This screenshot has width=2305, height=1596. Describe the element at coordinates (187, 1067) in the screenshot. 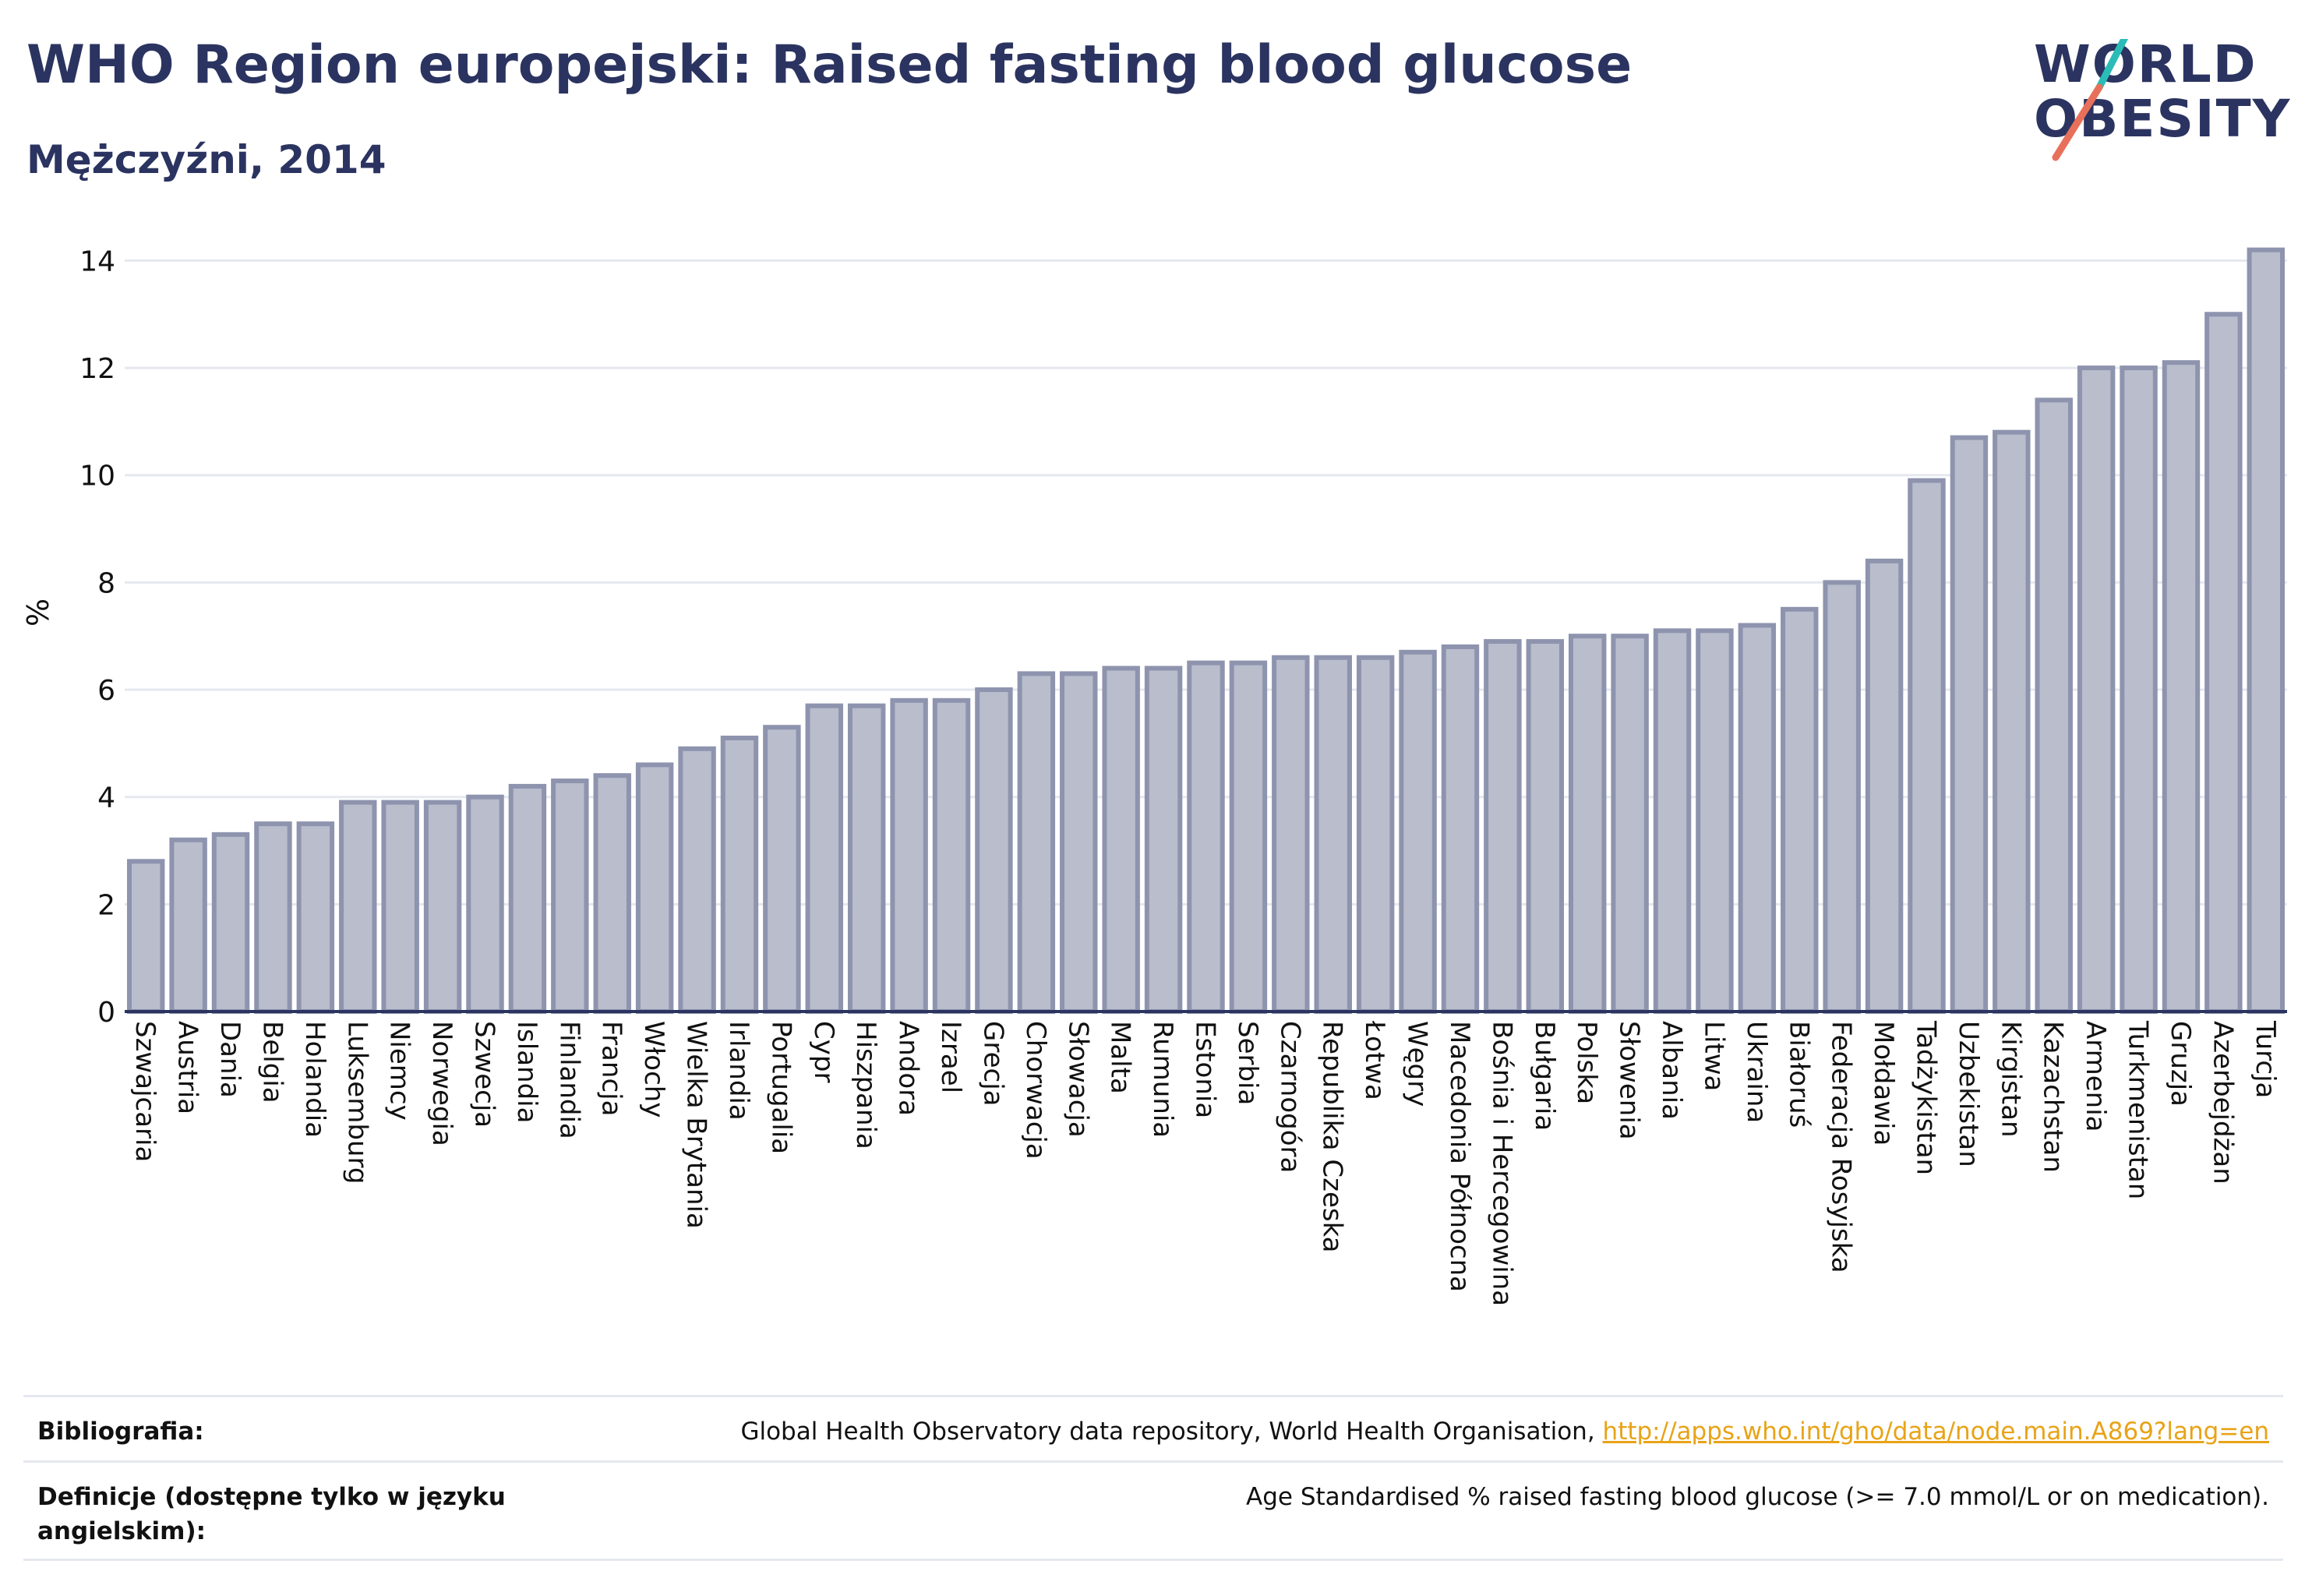

I see `x-category-label: Austria` at that location.